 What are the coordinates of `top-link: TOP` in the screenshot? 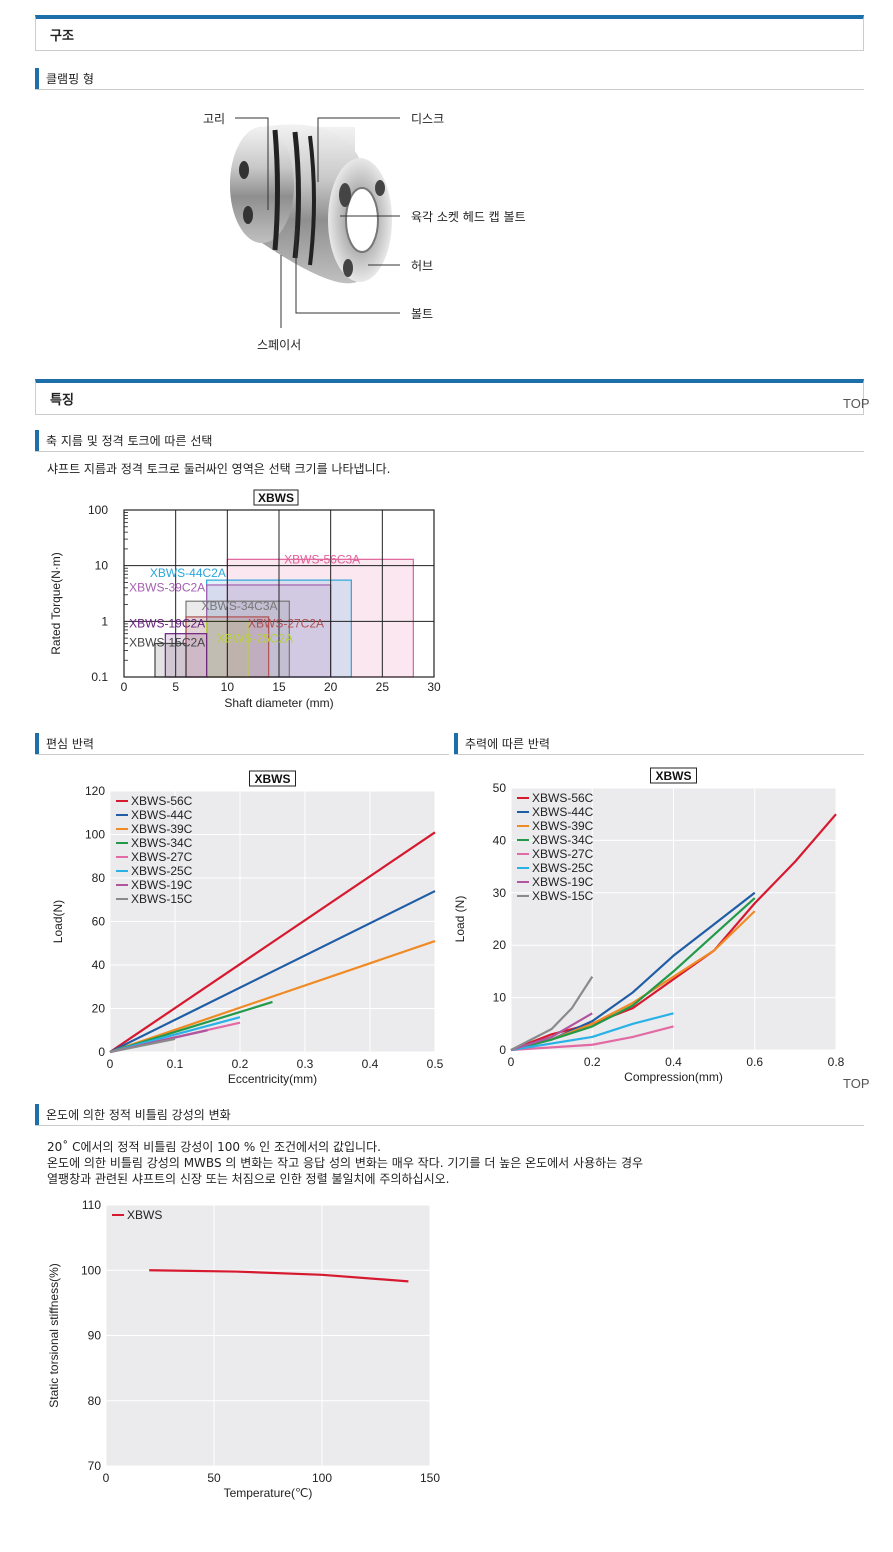 It's located at (856, 403).